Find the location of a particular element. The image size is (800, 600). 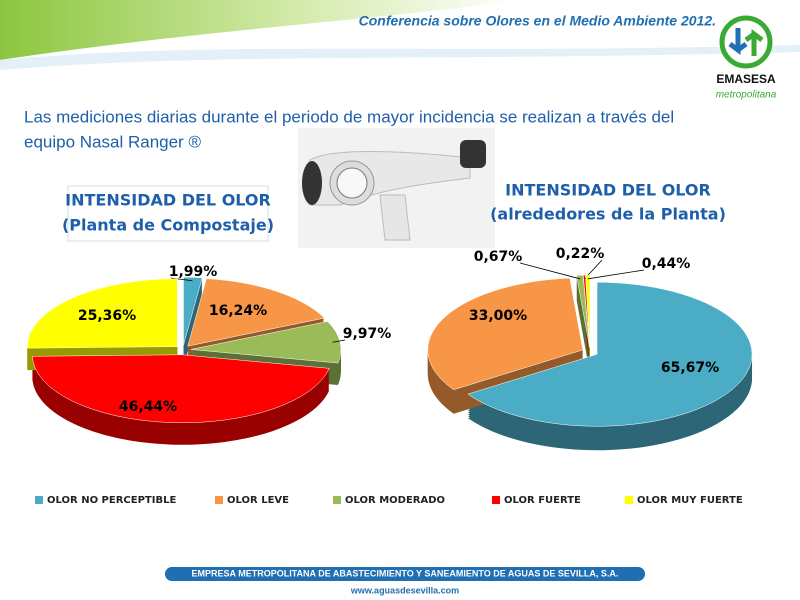

value-label: 16,24% is located at coordinates (238, 311).